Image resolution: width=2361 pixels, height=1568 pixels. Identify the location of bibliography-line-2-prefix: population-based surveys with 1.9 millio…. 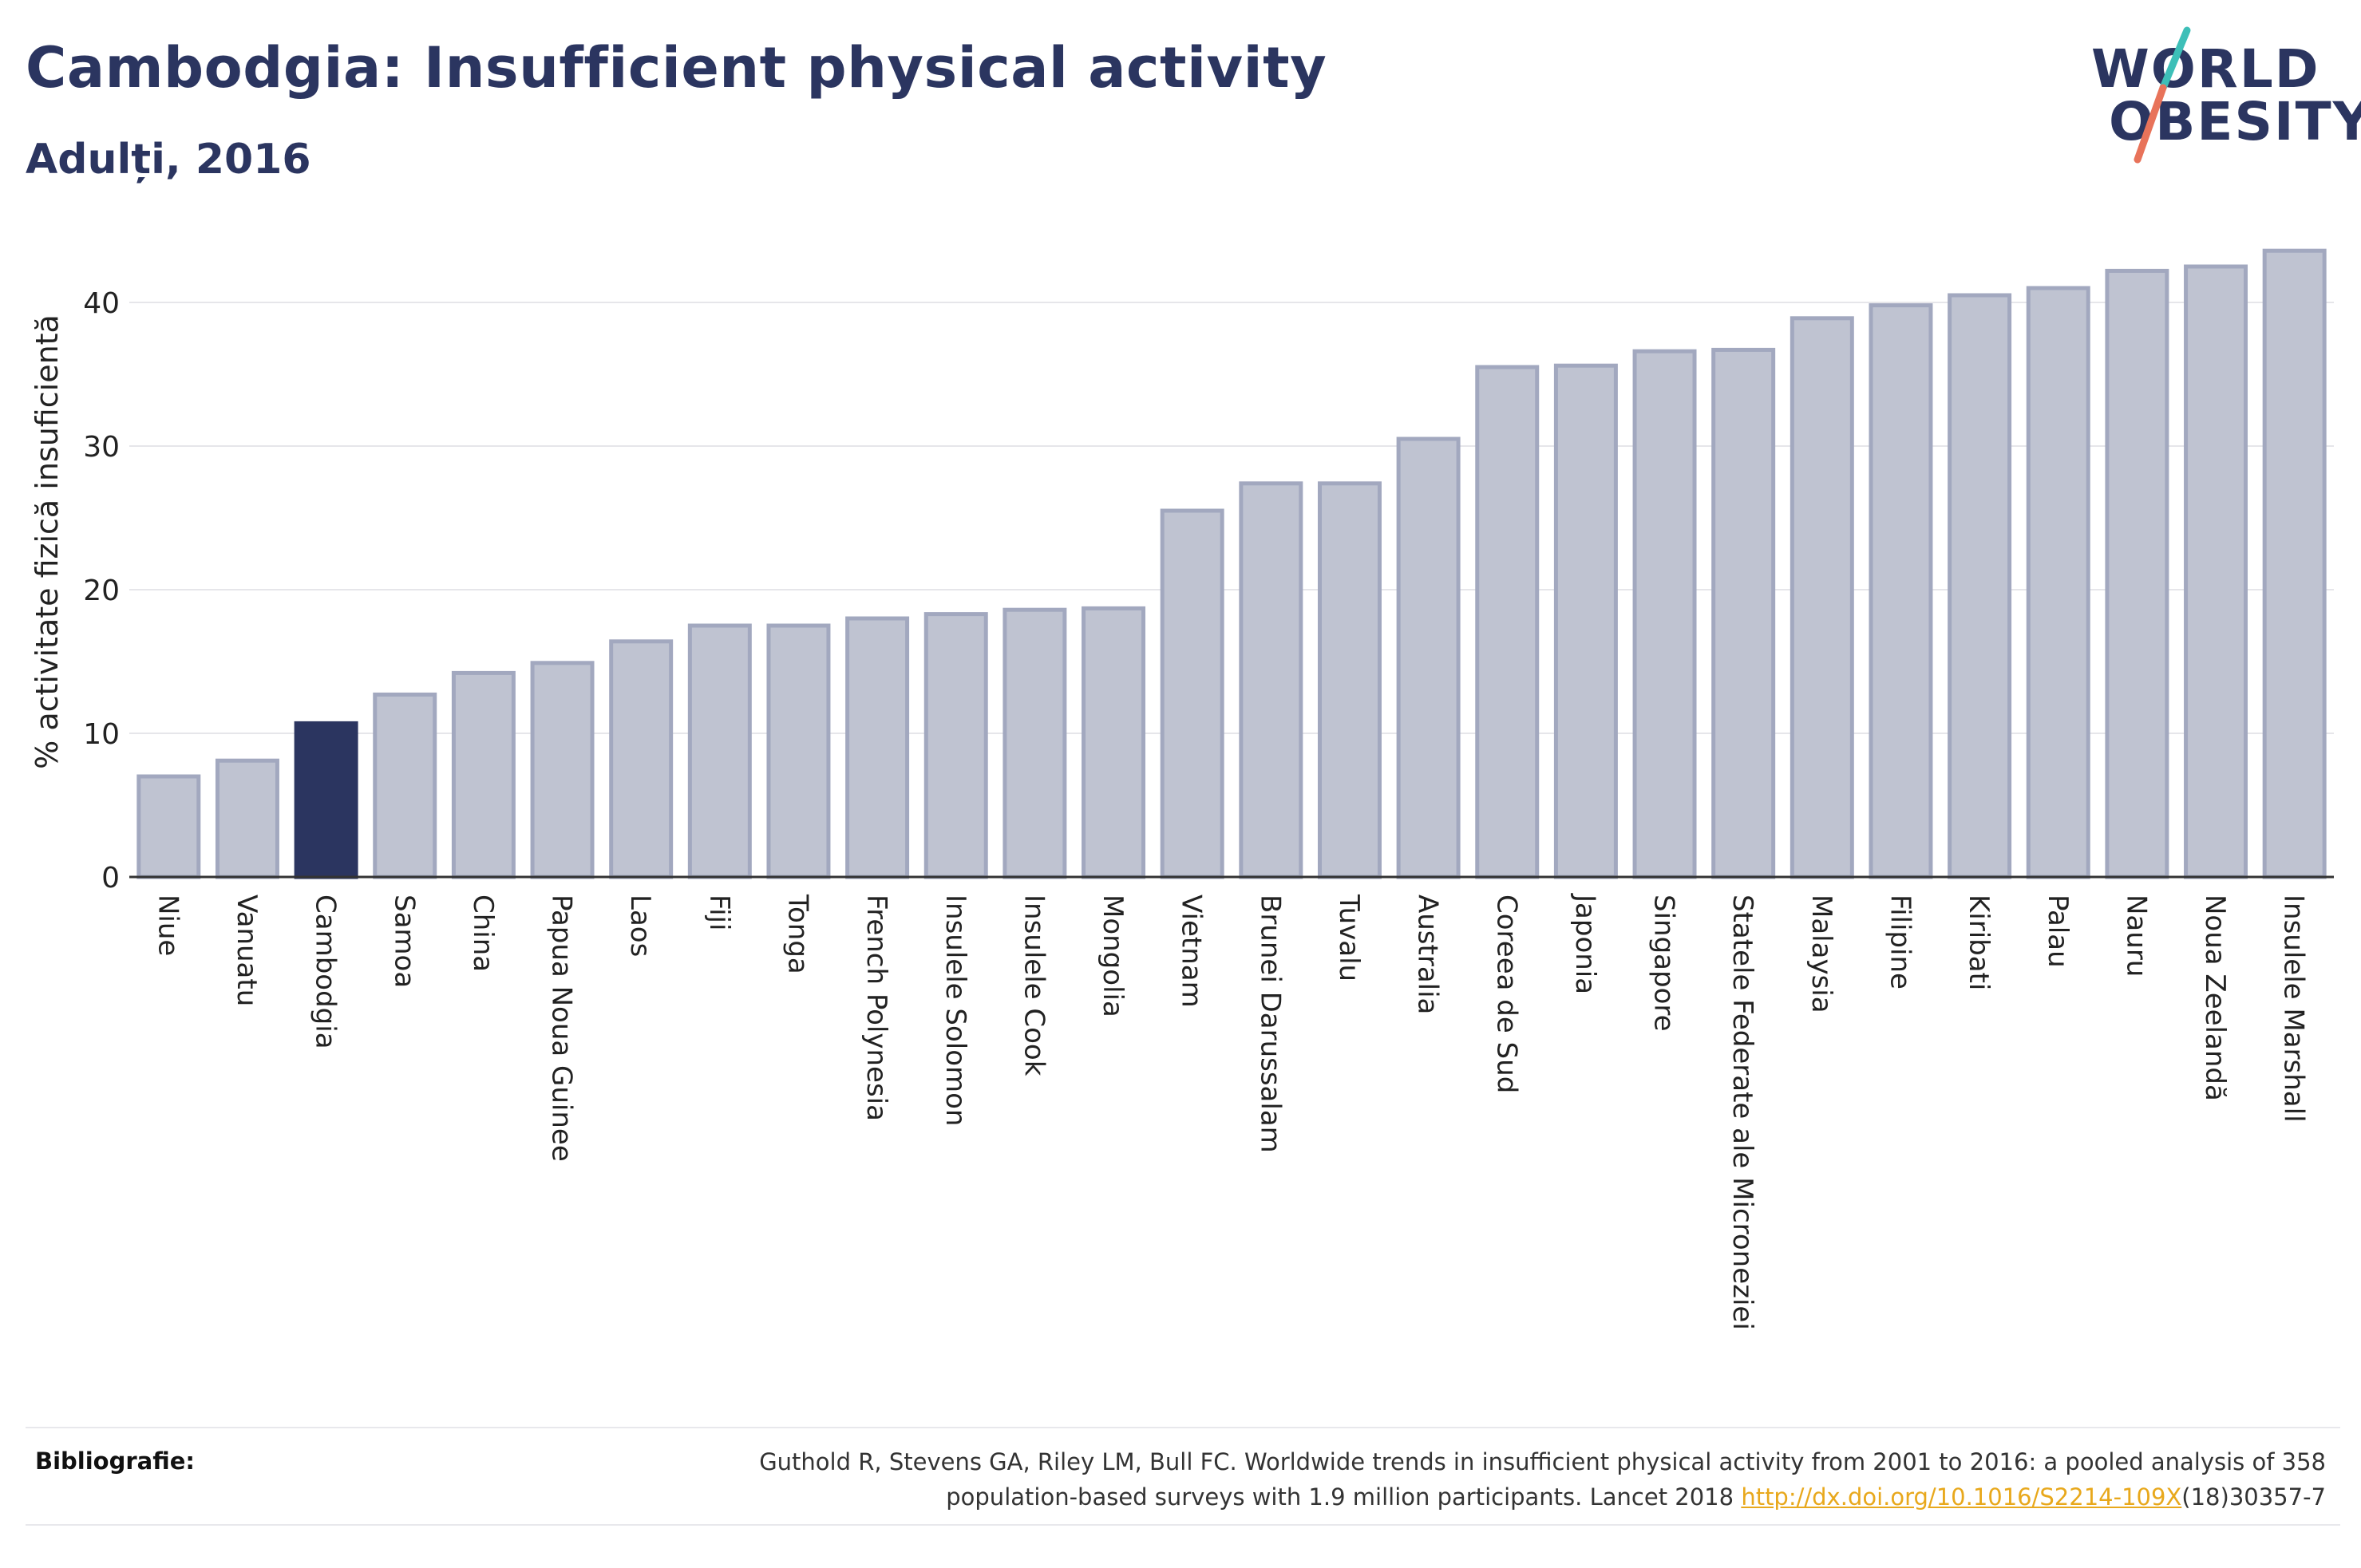
(1344, 1497).